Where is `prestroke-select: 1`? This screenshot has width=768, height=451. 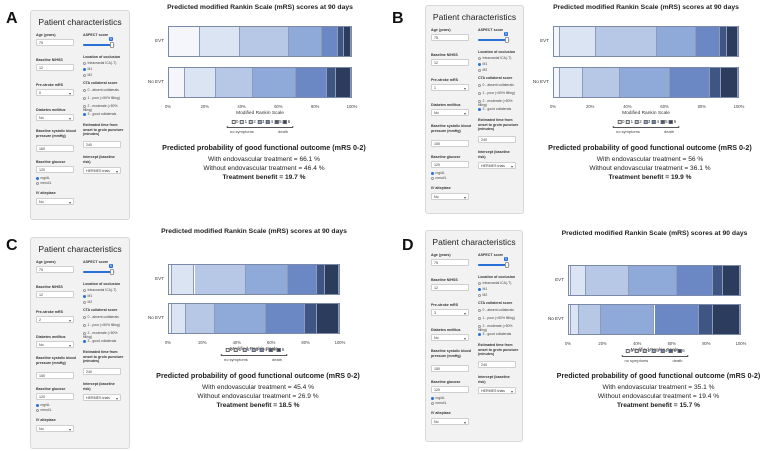
prestroke-select: 1 is located at coordinates (450, 88).